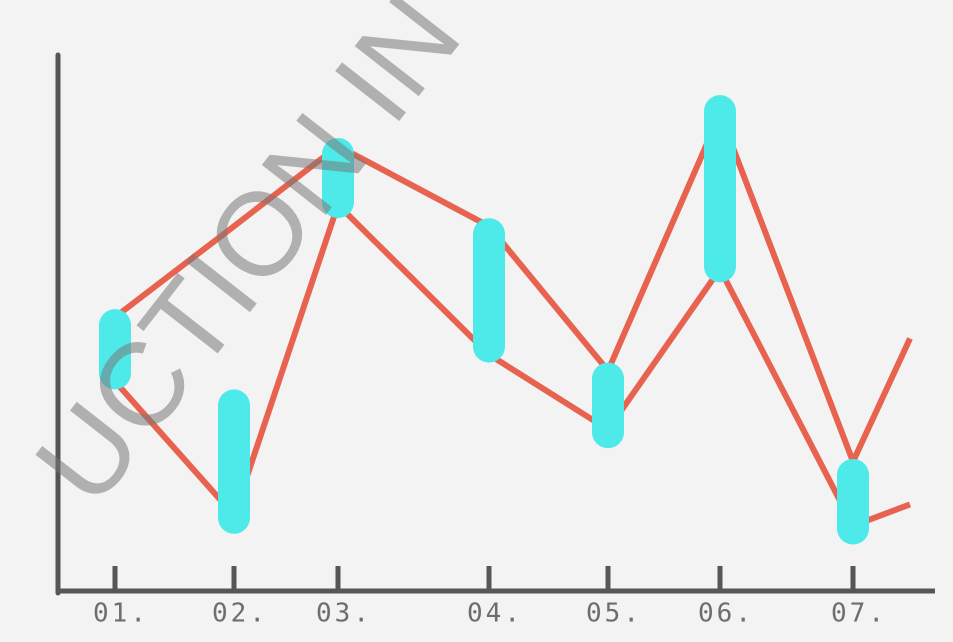 The height and width of the screenshot is (642, 953). Describe the element at coordinates (495, 614) in the screenshot. I see `x-tick-label: 04.` at that location.